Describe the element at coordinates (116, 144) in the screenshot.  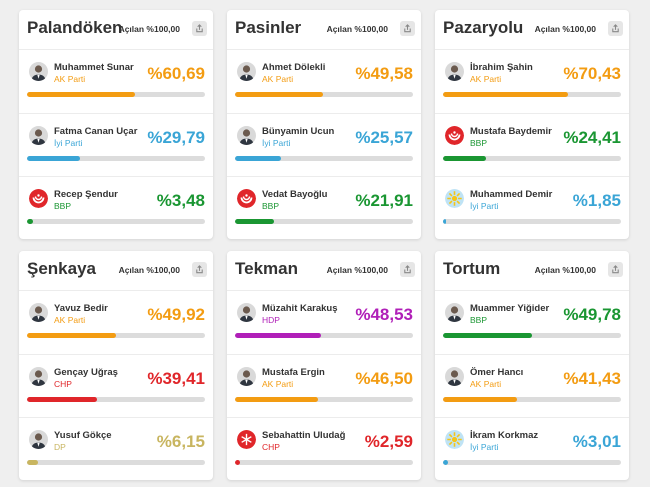
I see `candidate-row: Fatma Canan Uçar İyi Parti %29,79` at that location.